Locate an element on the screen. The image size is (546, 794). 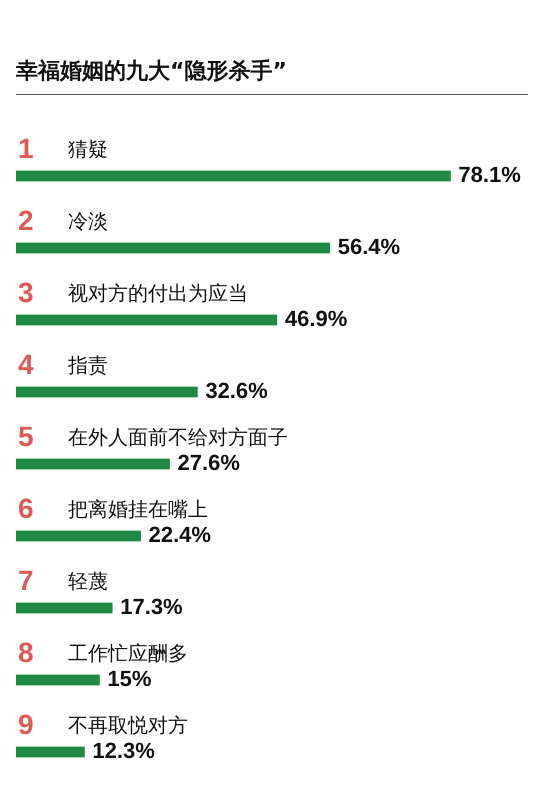
annotation: 4 is located at coordinates (26, 364).